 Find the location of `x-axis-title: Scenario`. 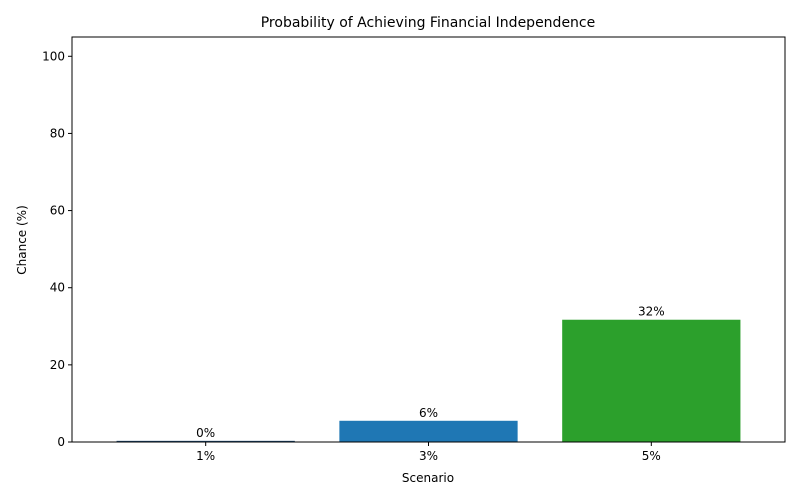

x-axis-title: Scenario is located at coordinates (428, 478).